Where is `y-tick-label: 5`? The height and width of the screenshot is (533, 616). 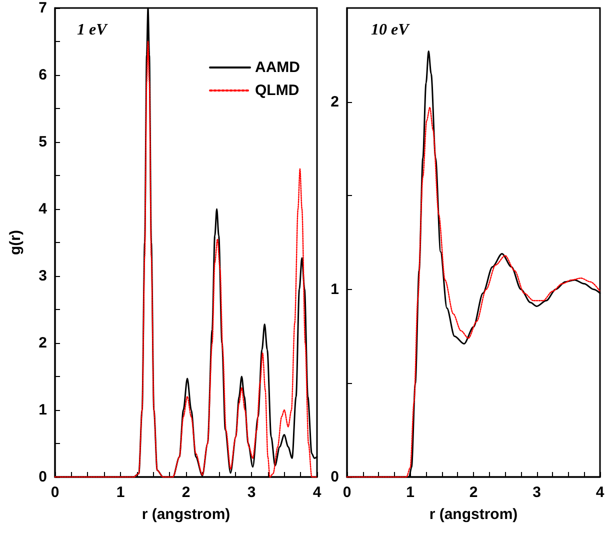
y-tick-label: 5 is located at coordinates (42, 142).